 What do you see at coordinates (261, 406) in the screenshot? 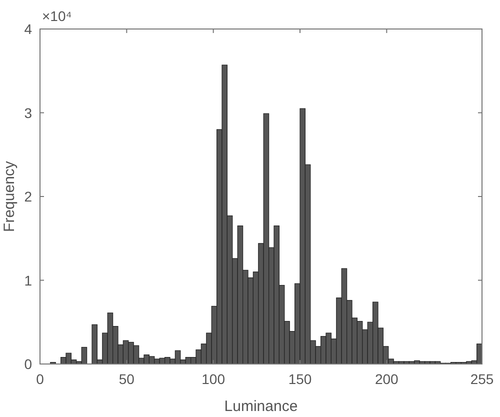
I see `x-axis-title: Luminance` at bounding box center [261, 406].